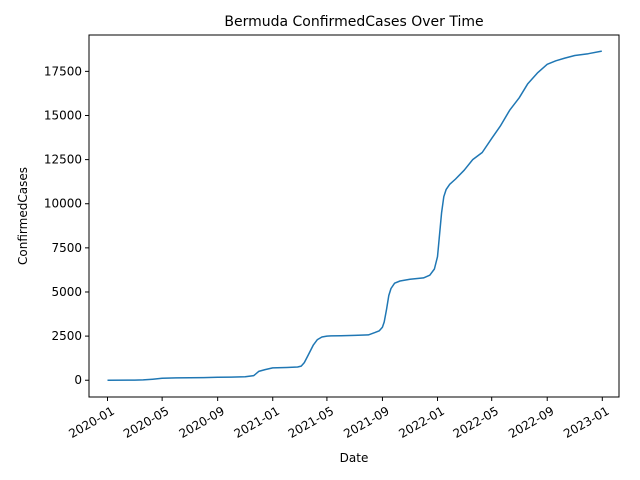 The image size is (640, 480). What do you see at coordinates (354, 458) in the screenshot?
I see `x-axis-label: Date` at bounding box center [354, 458].